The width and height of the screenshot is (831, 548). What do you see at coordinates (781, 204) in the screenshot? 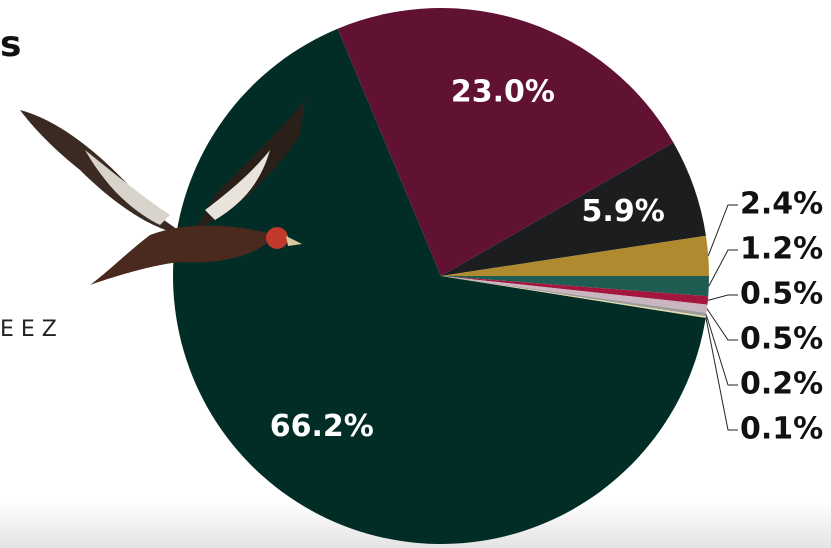
I see `slice-label: 2.4%` at bounding box center [781, 204].